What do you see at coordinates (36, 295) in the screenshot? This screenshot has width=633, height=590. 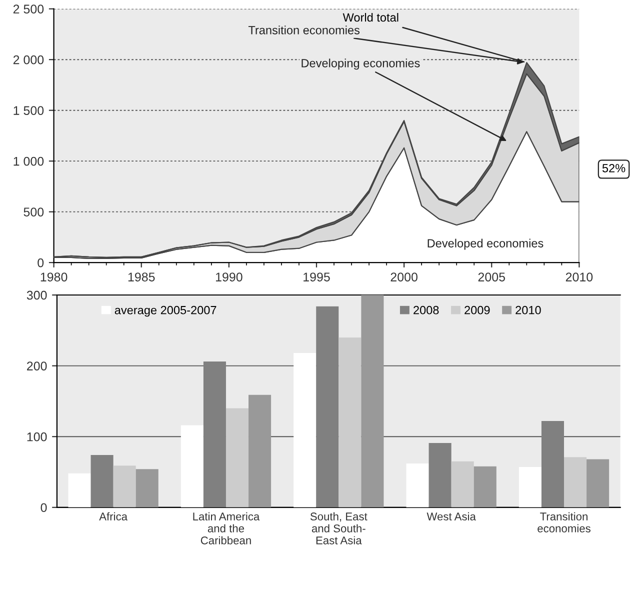 I see `y-tick-label: 300` at bounding box center [36, 295].